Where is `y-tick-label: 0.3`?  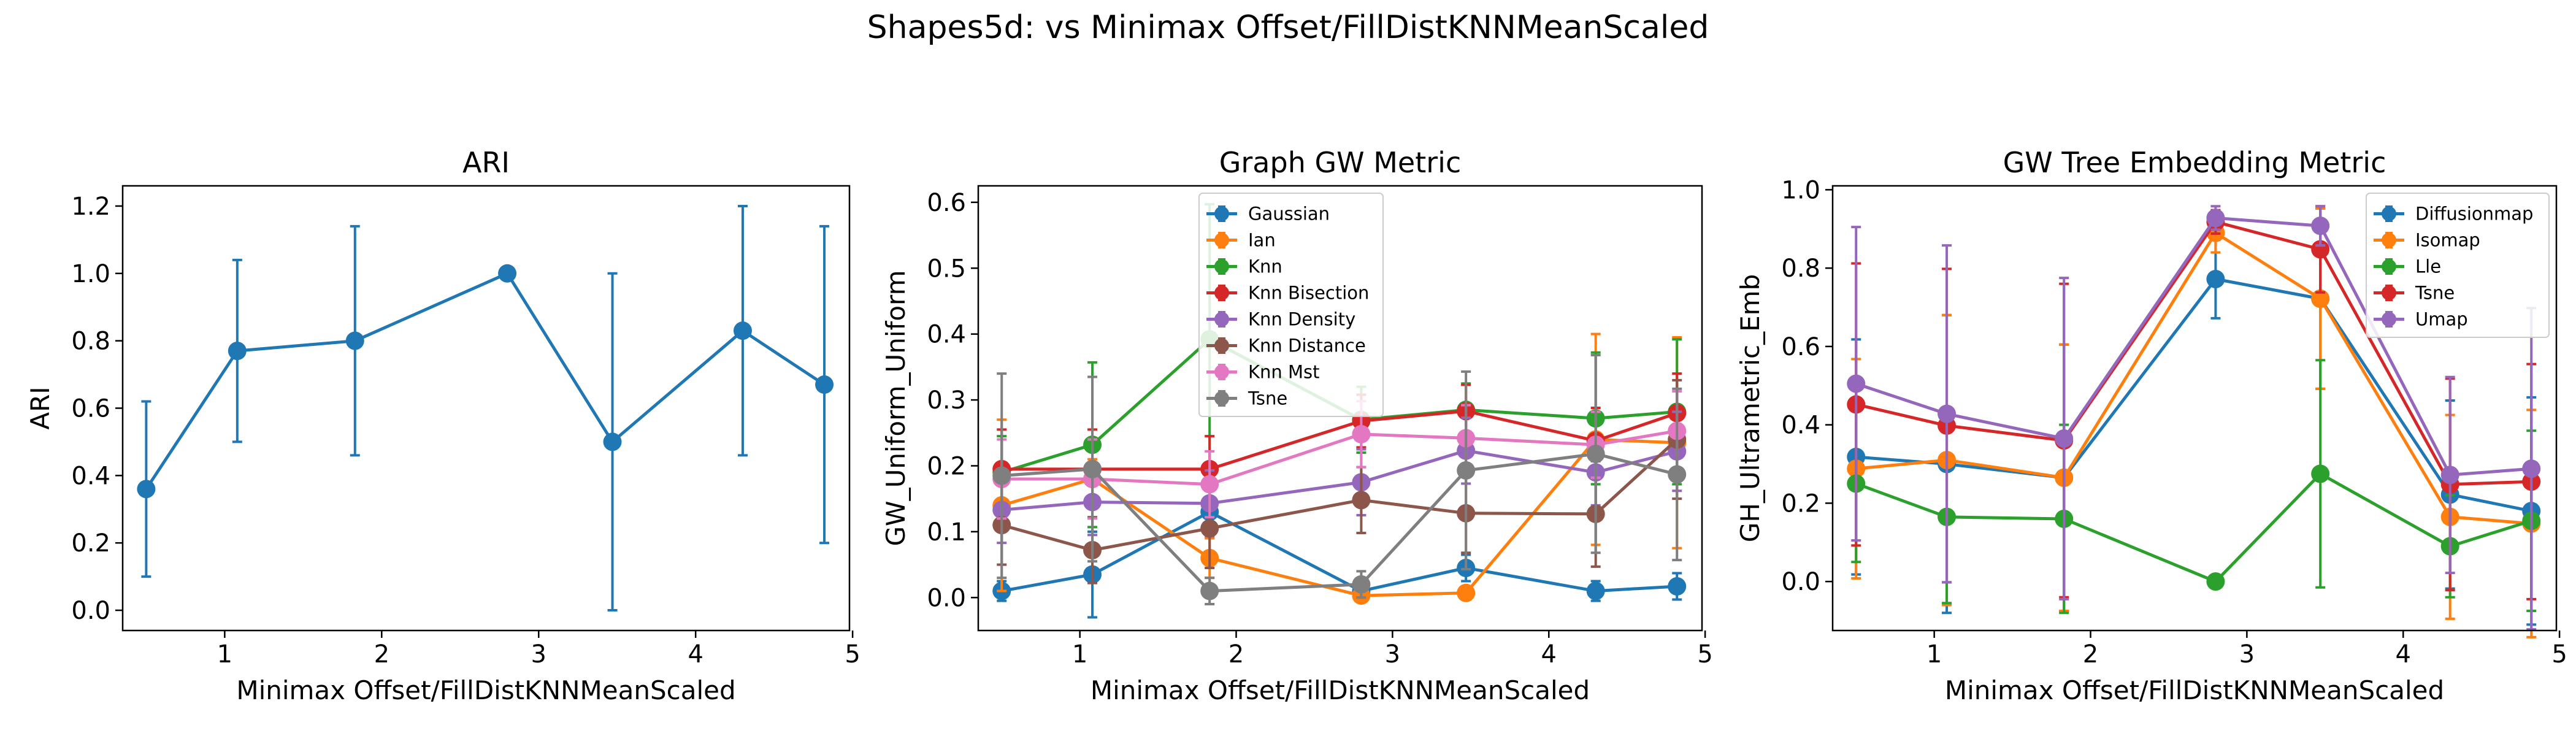 y-tick-label: 0.3 is located at coordinates (946, 400).